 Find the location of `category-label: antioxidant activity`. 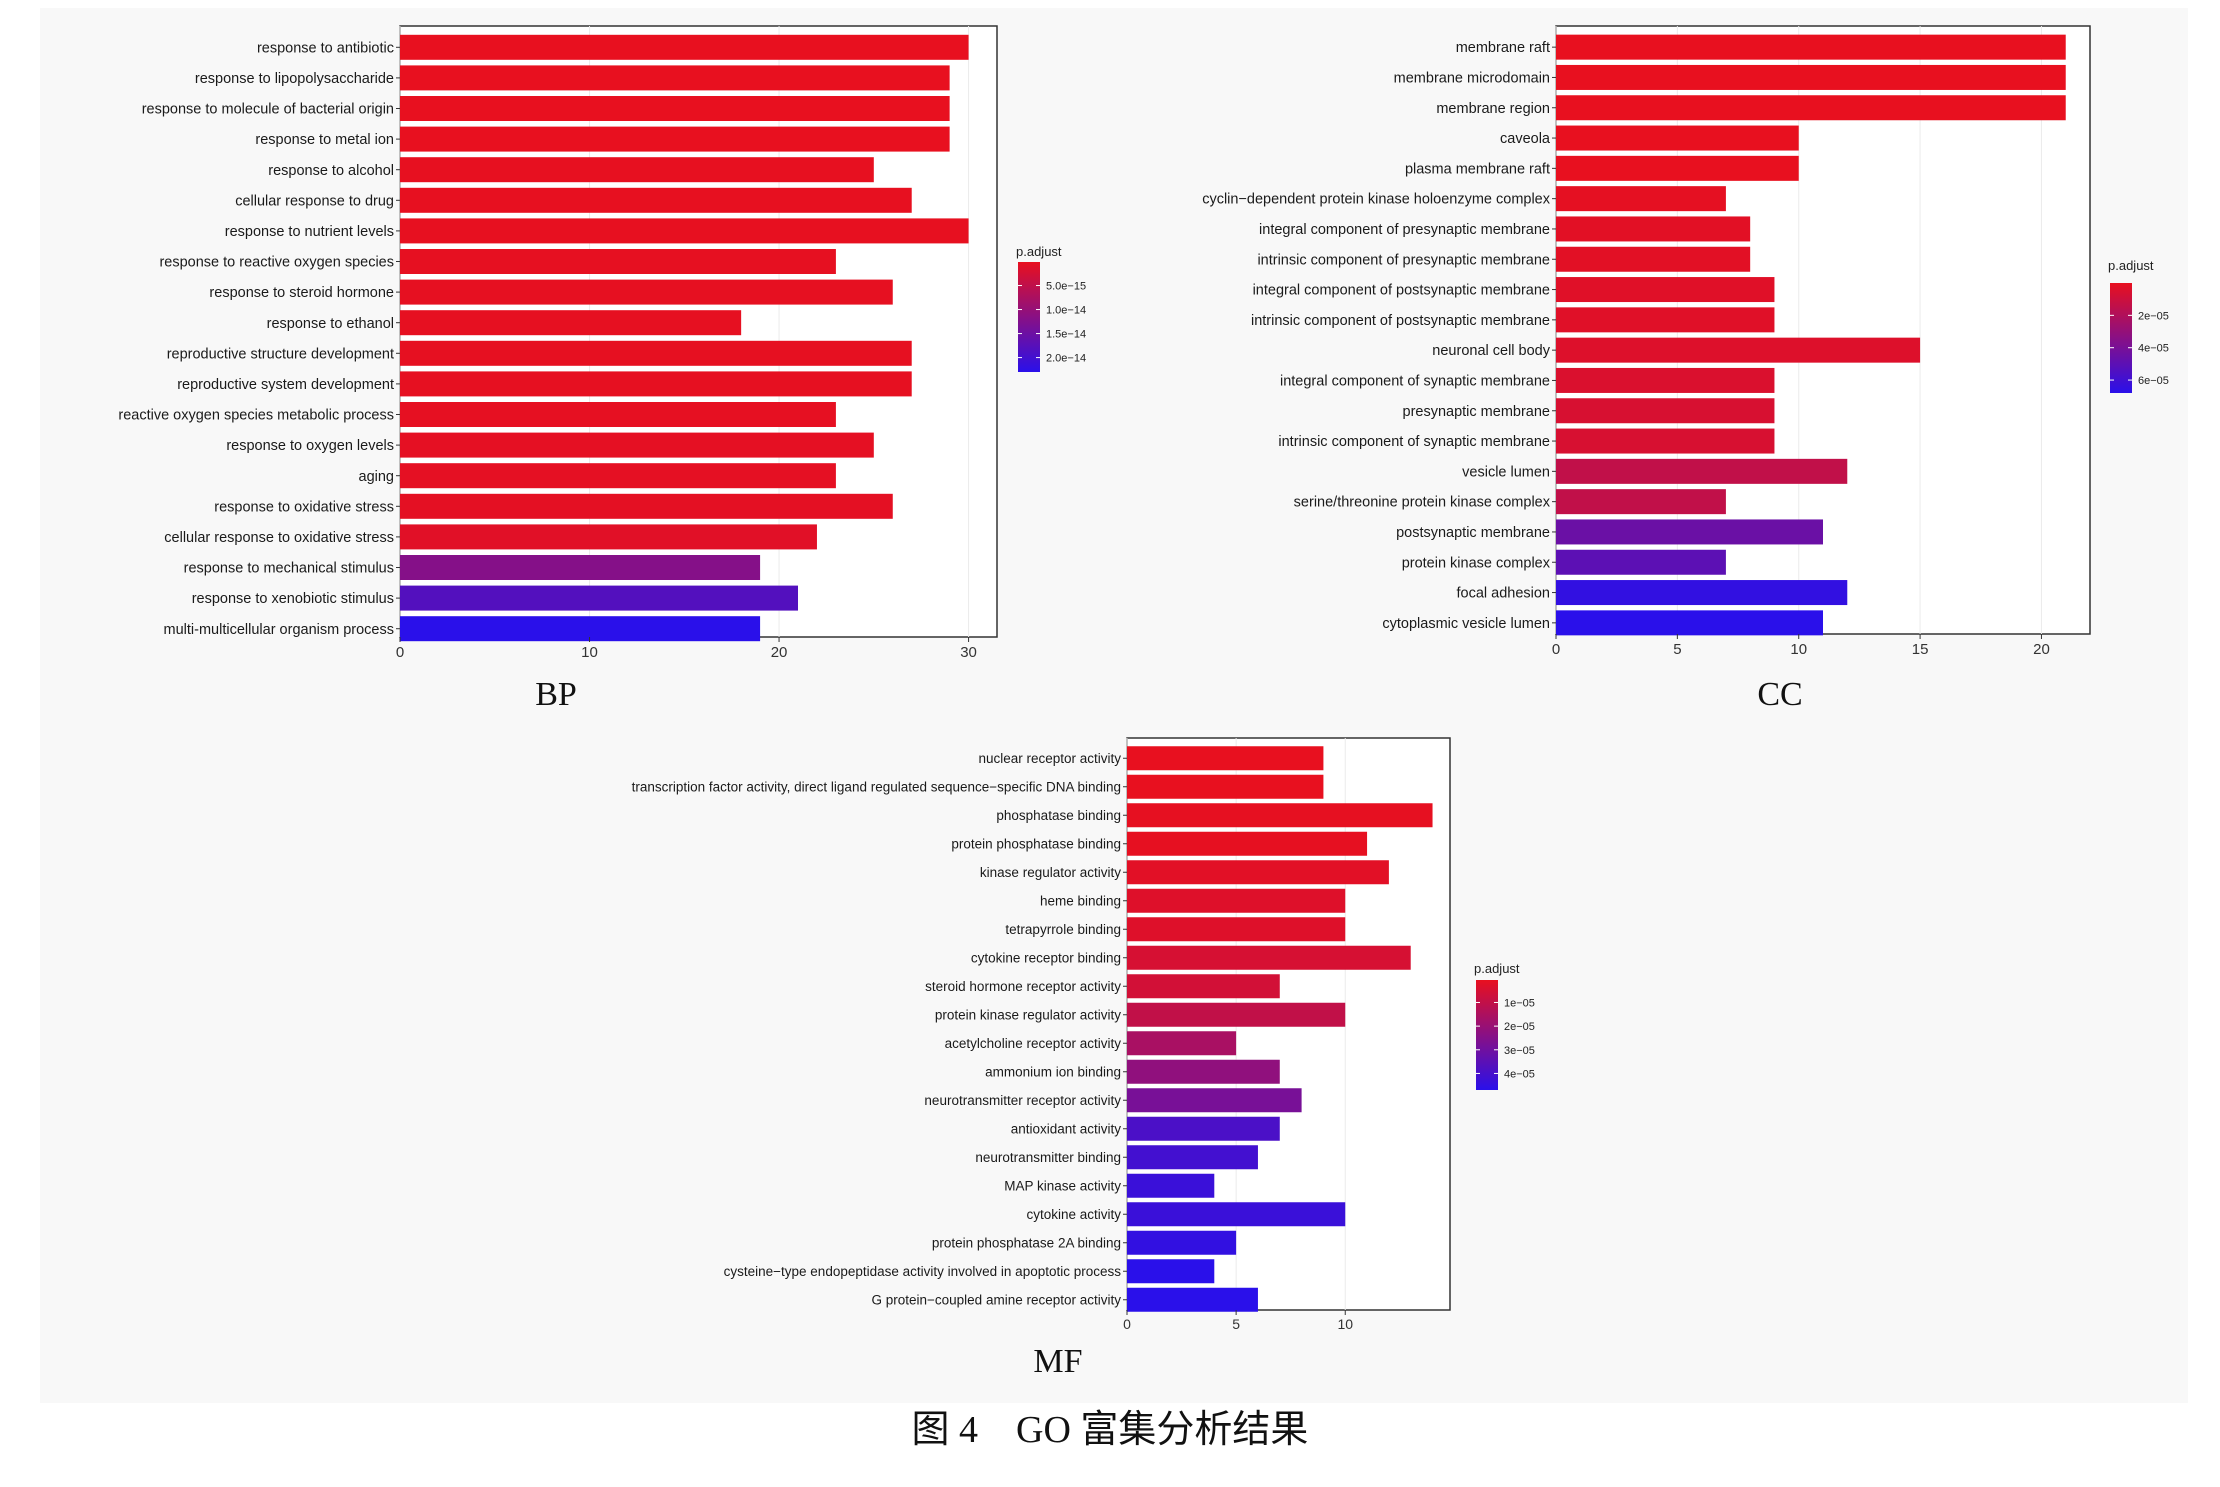

category-label: antioxidant activity is located at coordinates (1066, 1128).